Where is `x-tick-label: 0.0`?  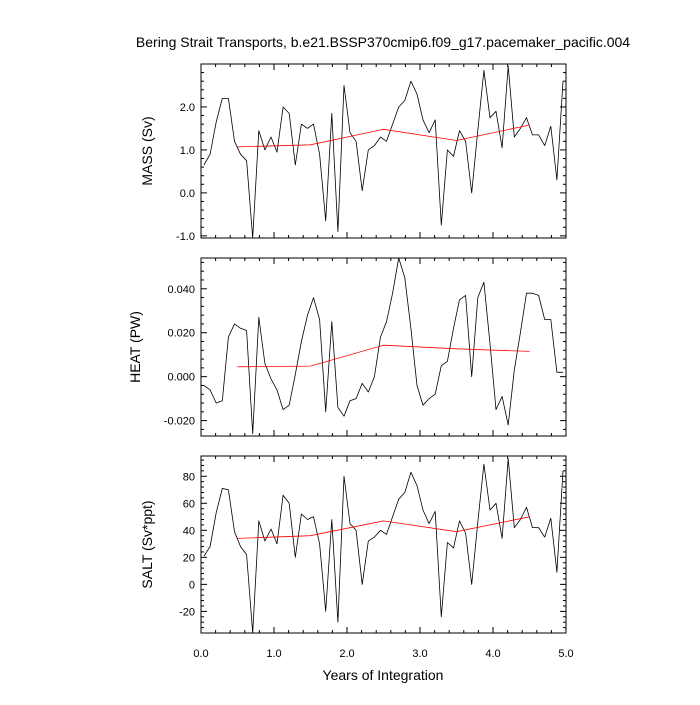 x-tick-label: 0.0 is located at coordinates (200, 654).